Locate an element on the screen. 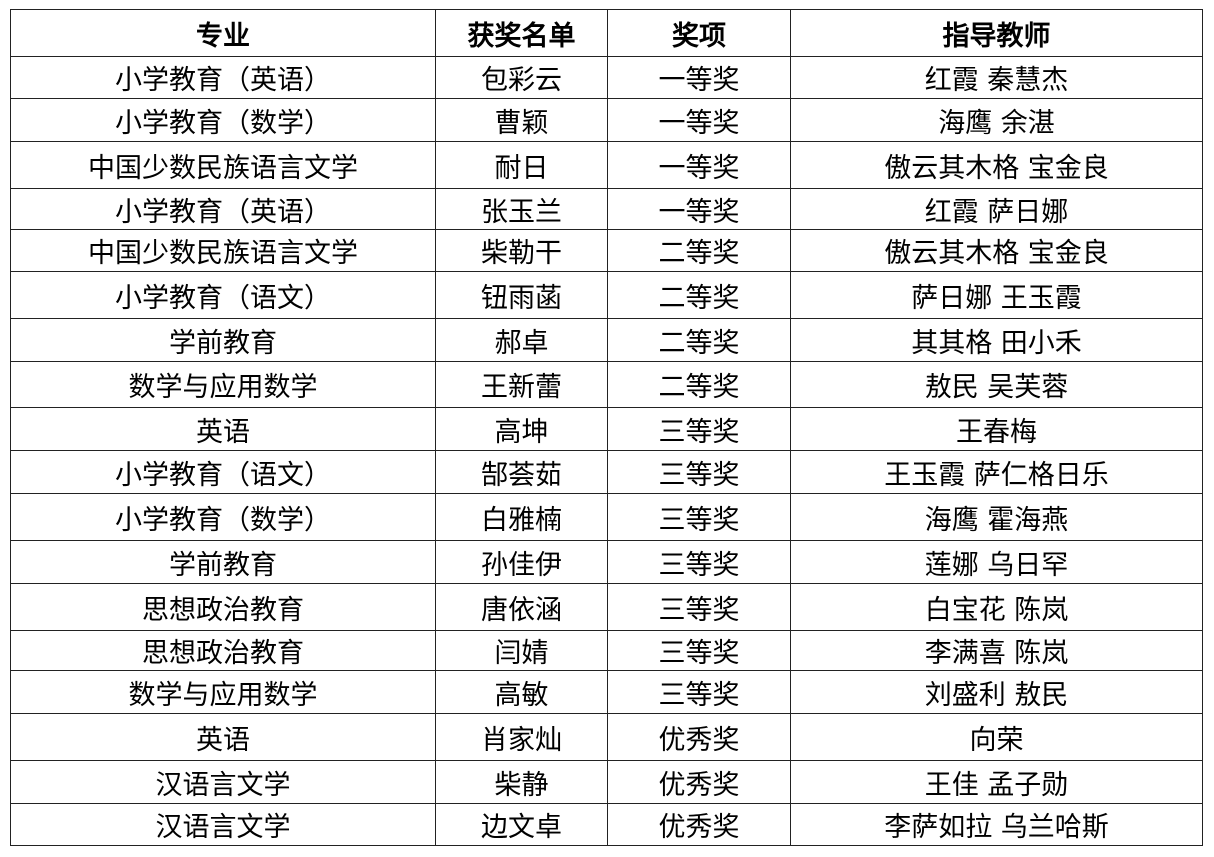 This screenshot has width=1214, height=857. table-row: 英语 高坤 三等奖 王春梅 is located at coordinates (606, 429).